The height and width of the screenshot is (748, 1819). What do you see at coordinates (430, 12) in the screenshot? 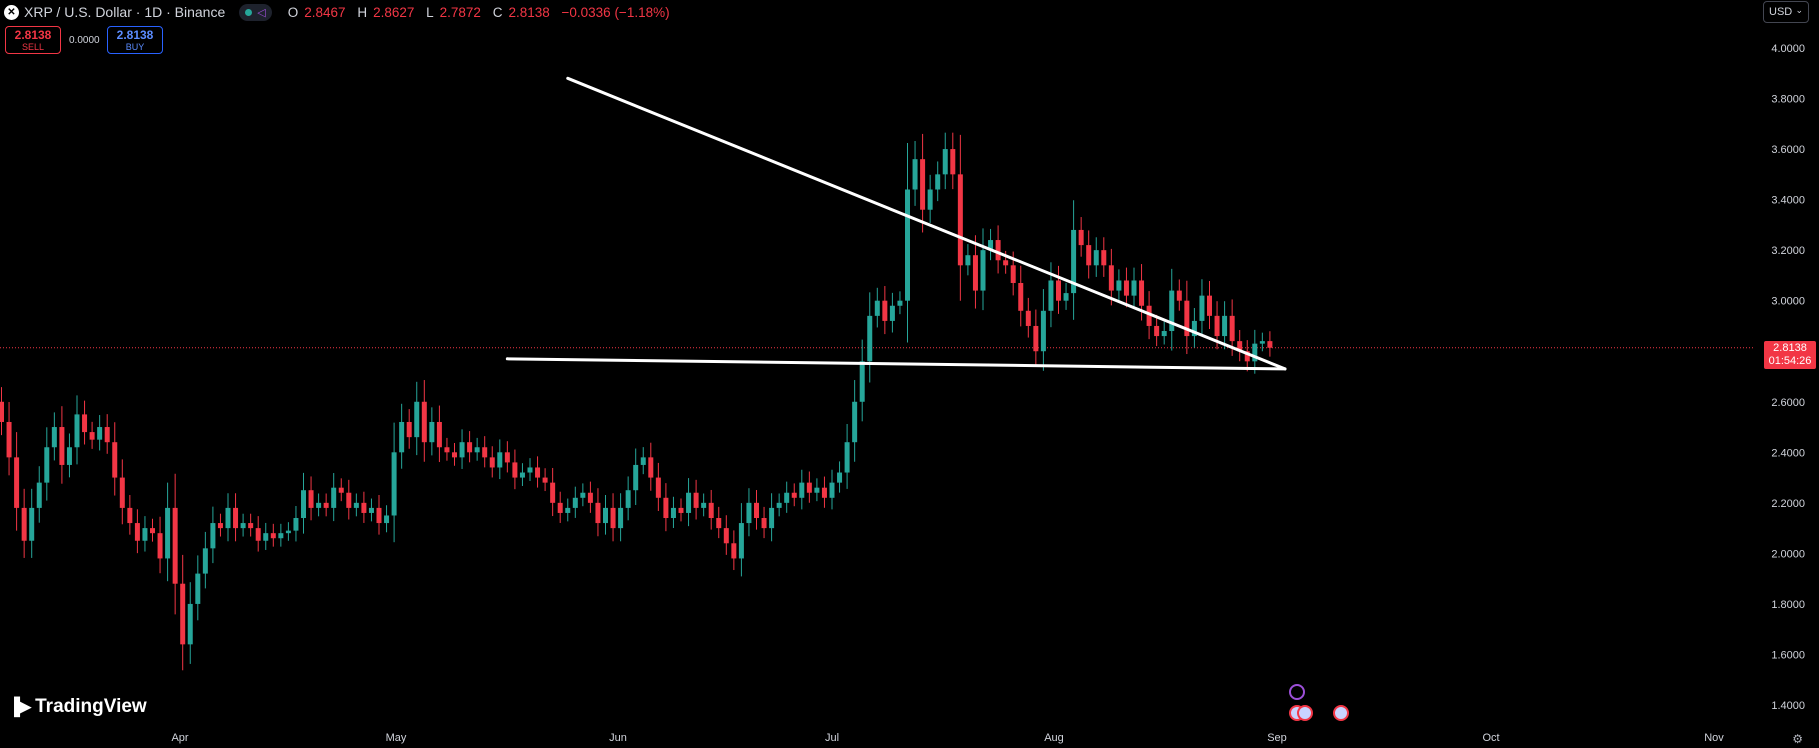
I see `low-key: L` at bounding box center [430, 12].